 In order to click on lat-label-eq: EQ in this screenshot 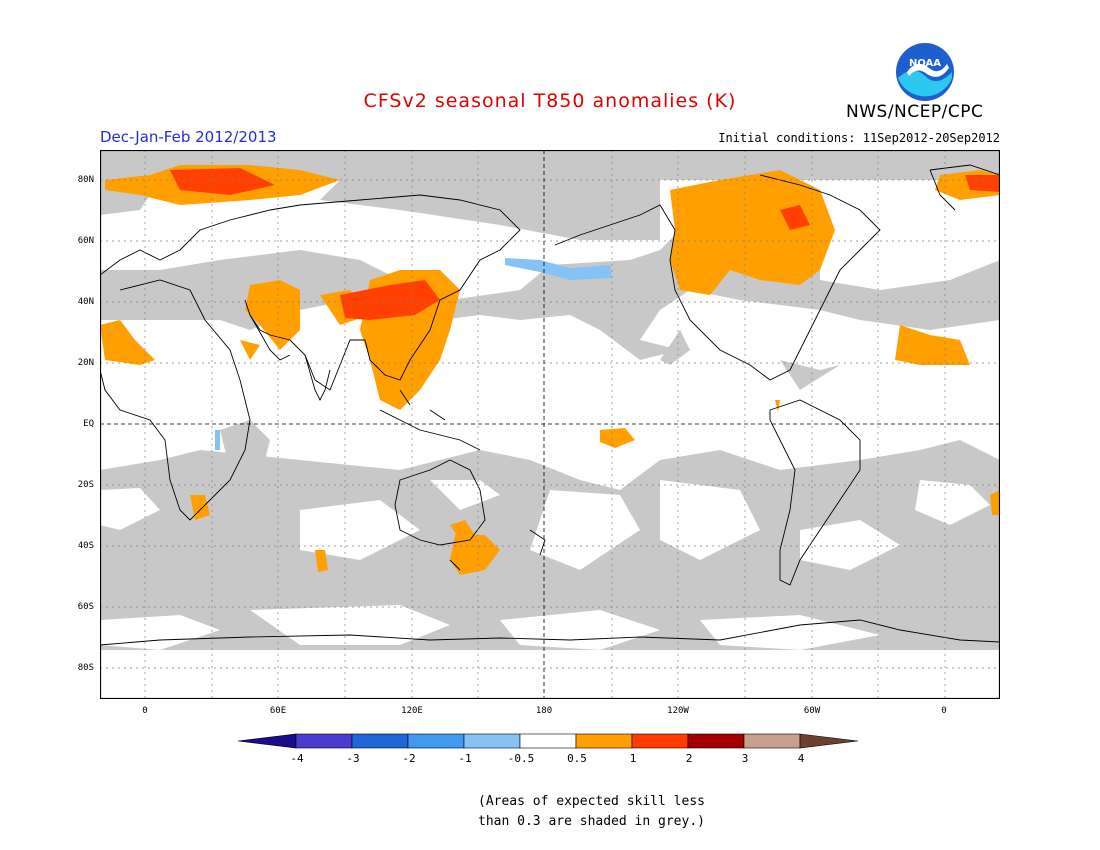, I will do `click(88, 424)`.